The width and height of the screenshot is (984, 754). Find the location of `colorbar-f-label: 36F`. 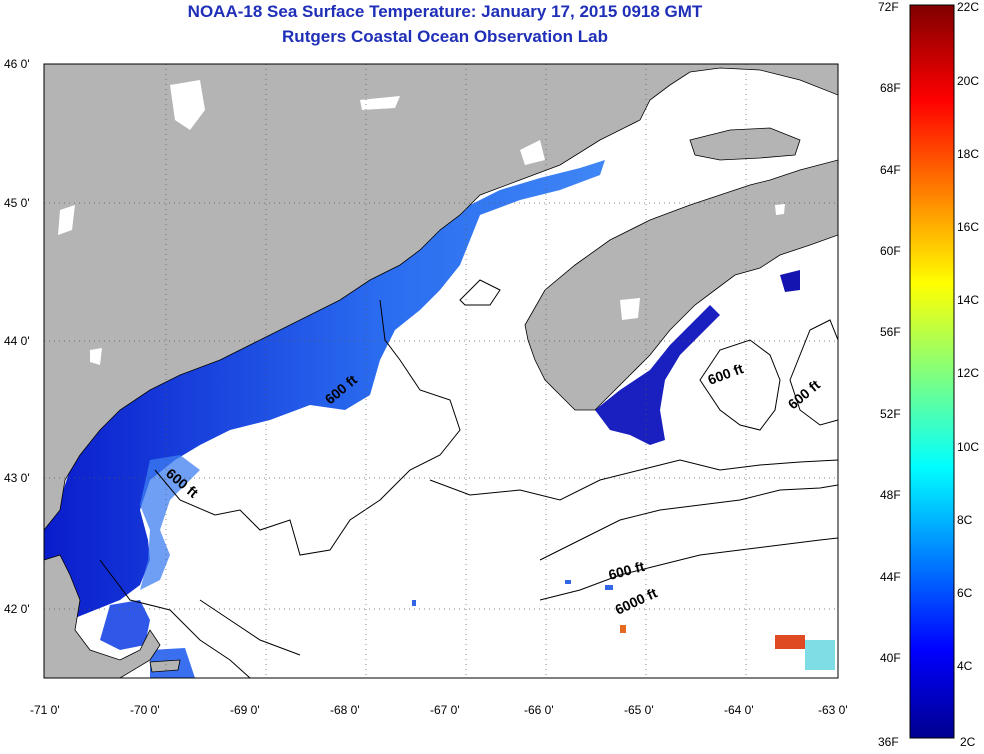

colorbar-f-label: 36F is located at coordinates (888, 742).